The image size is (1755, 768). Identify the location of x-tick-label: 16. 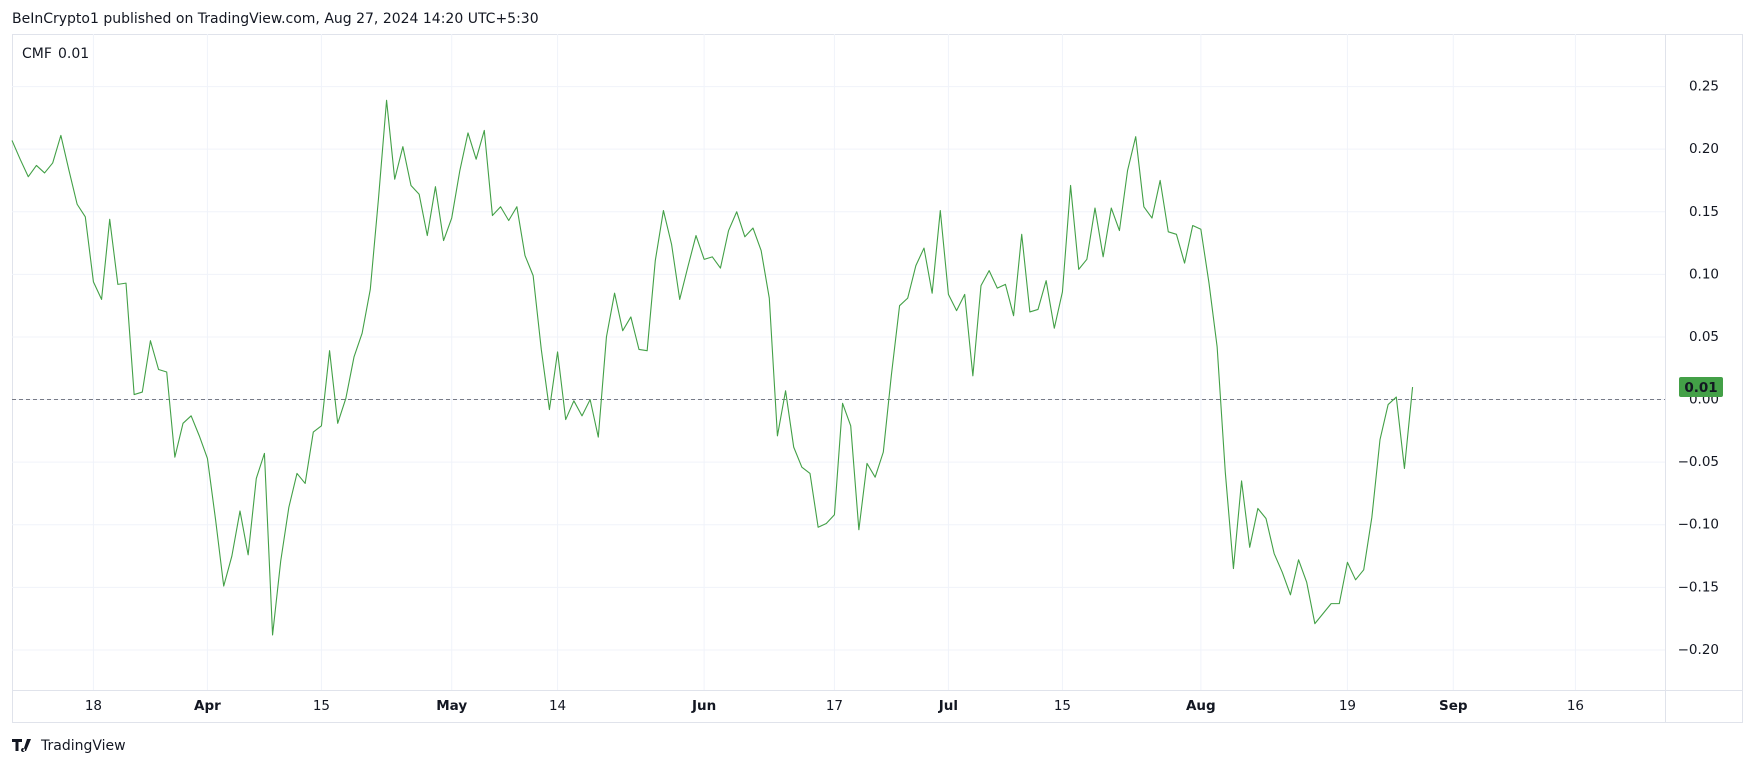
(1575, 706).